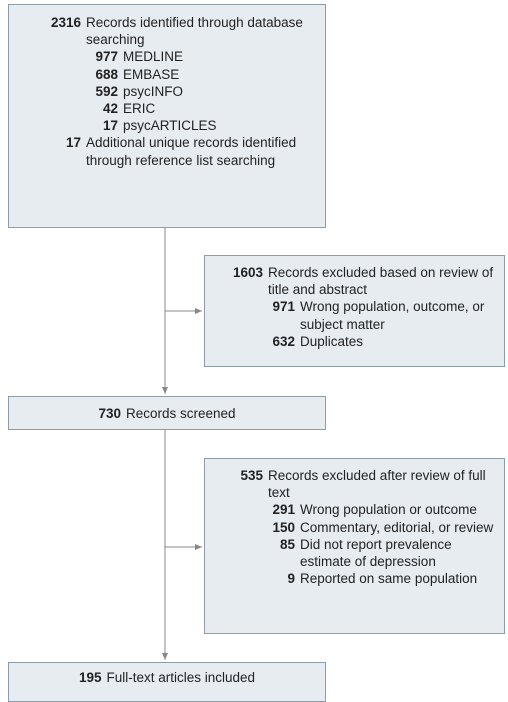 This screenshot has height=702, width=508. I want to click on item: 150 Commentary, editorial, or review, so click(382, 527).